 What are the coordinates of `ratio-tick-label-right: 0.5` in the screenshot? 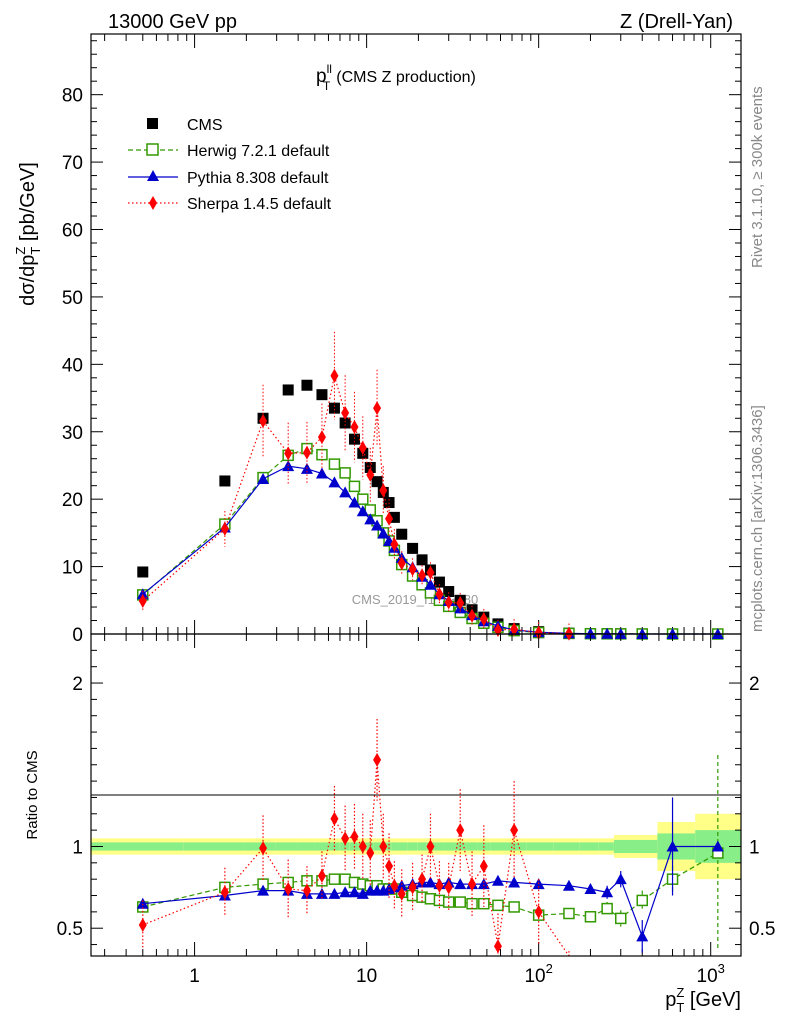 It's located at (762, 929).